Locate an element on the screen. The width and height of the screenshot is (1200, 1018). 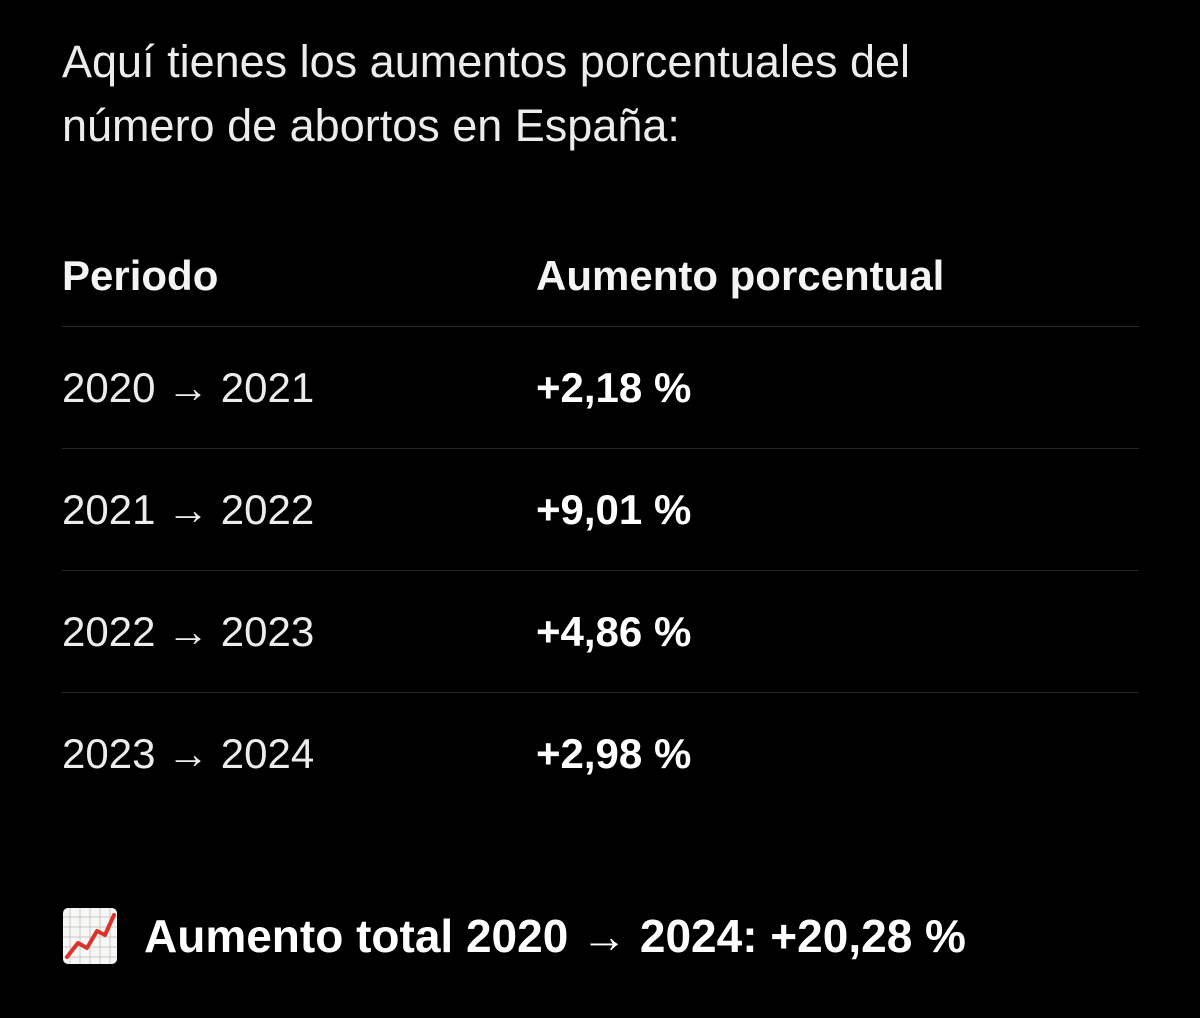
header-period: Periodo is located at coordinates (140, 275).